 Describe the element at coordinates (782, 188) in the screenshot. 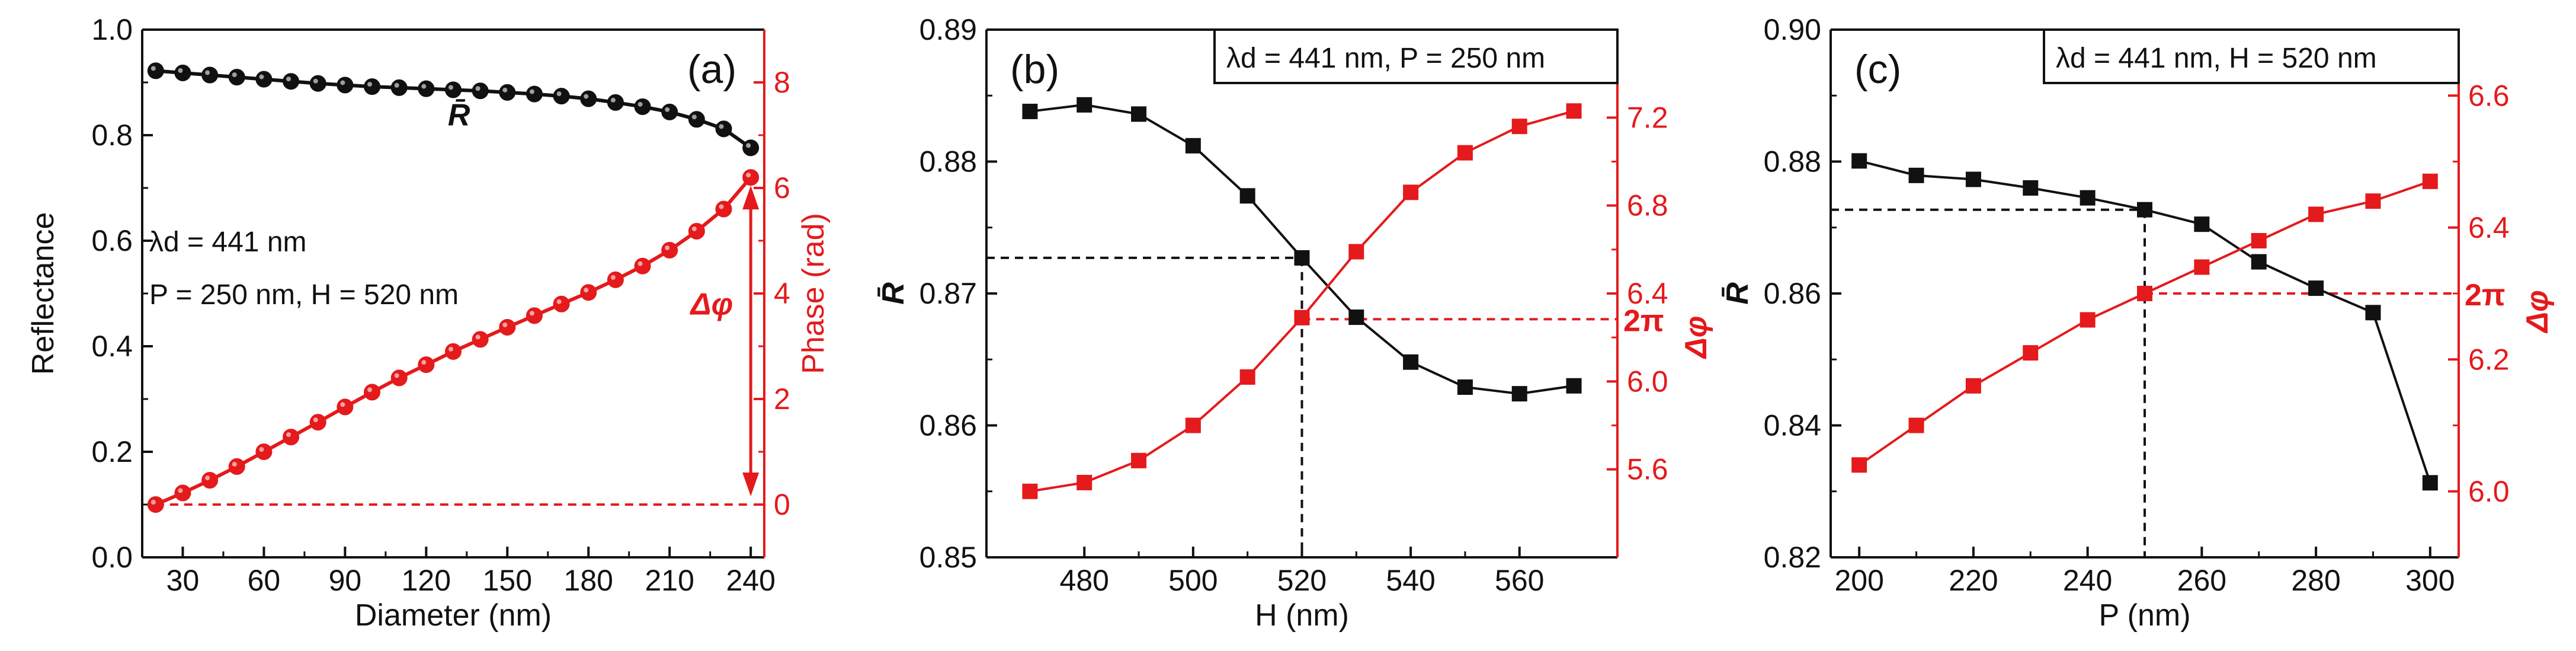

I see `y2-tick-label: 6` at that location.